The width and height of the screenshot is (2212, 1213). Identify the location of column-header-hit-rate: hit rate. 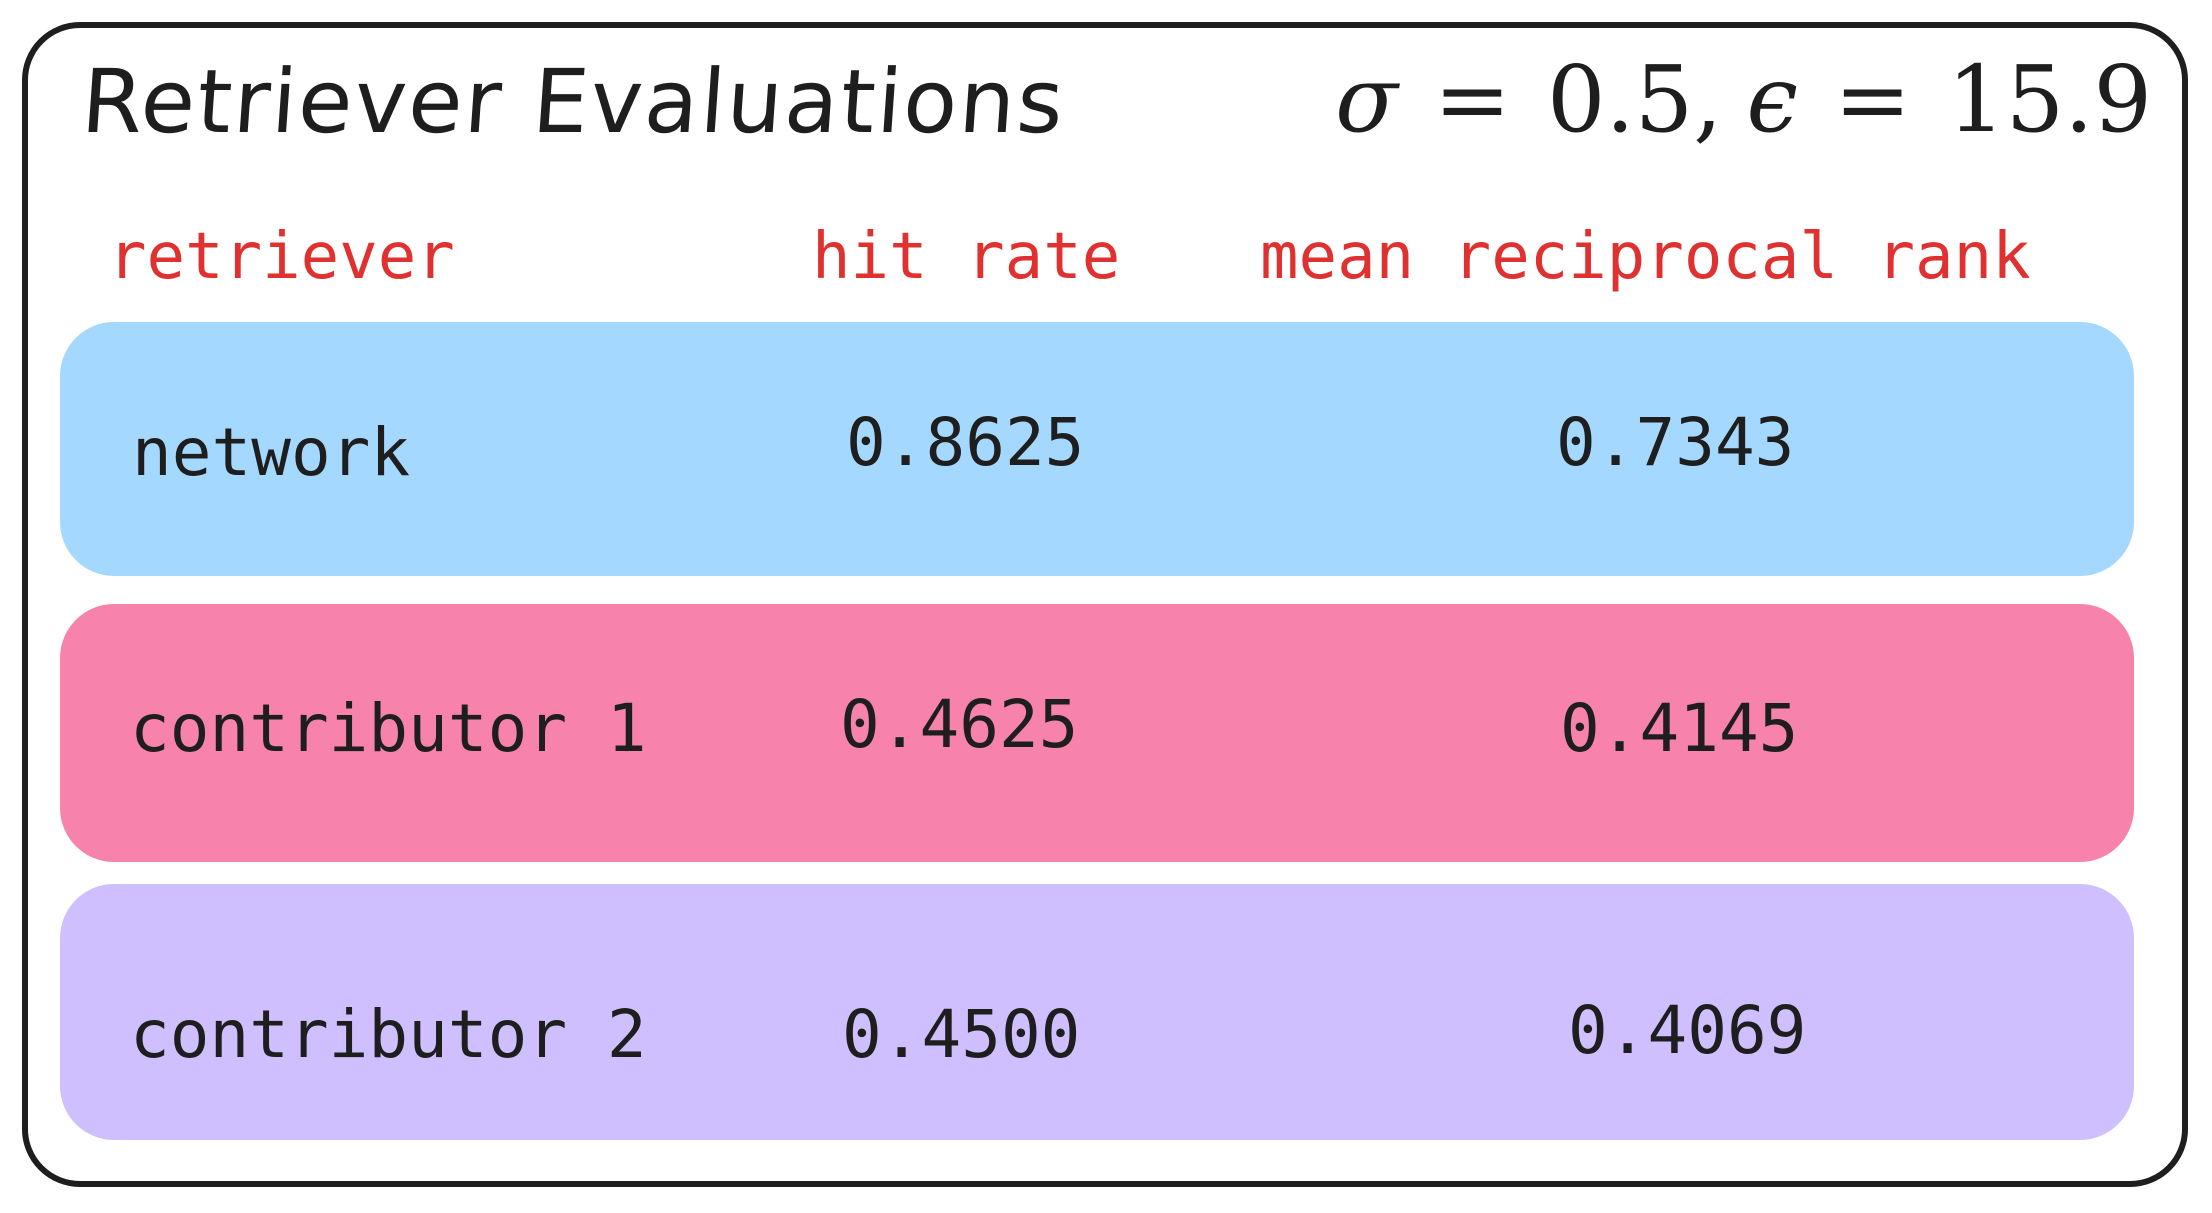
(966, 257).